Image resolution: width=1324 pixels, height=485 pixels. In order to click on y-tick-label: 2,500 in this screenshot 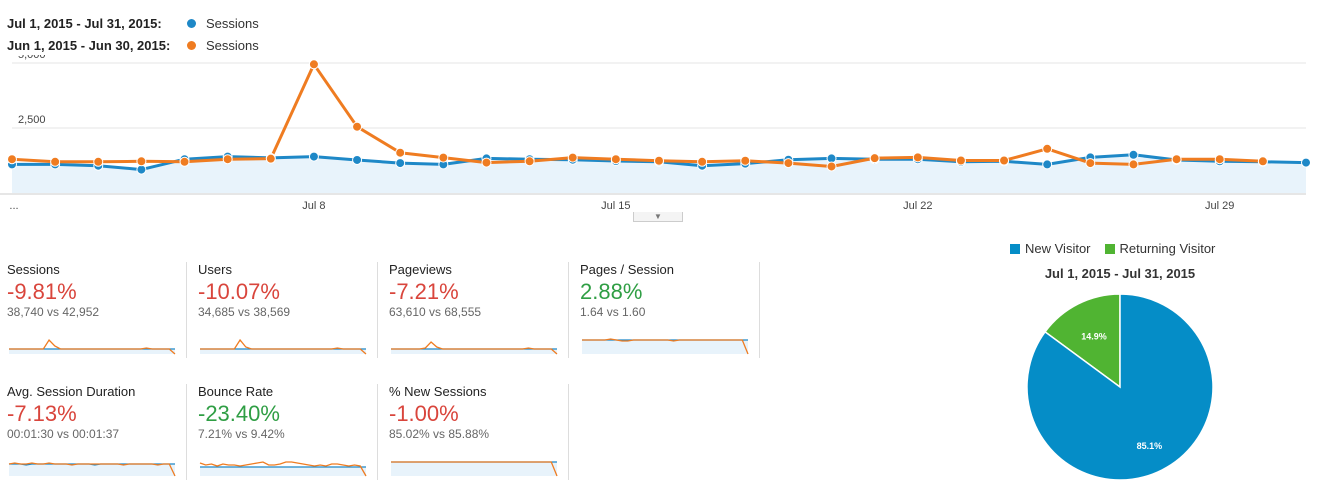, I will do `click(32, 120)`.